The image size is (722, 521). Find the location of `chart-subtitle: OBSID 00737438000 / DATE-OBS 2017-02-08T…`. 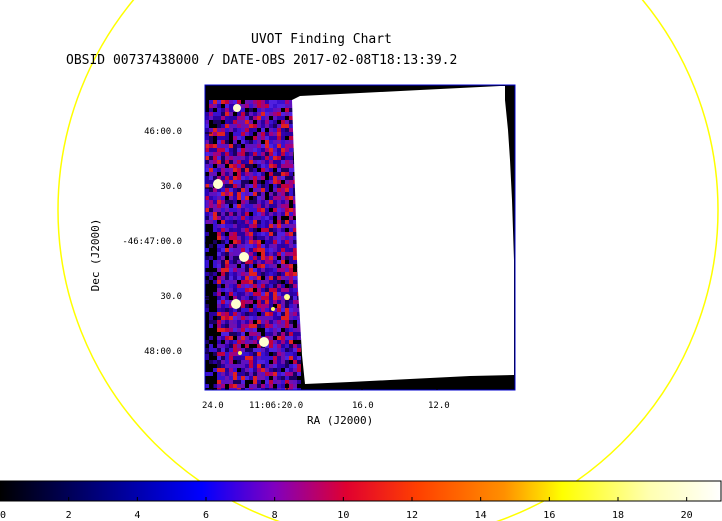

chart-subtitle: OBSID 00737438000 / DATE-OBS 2017-02-08T… is located at coordinates (262, 60).